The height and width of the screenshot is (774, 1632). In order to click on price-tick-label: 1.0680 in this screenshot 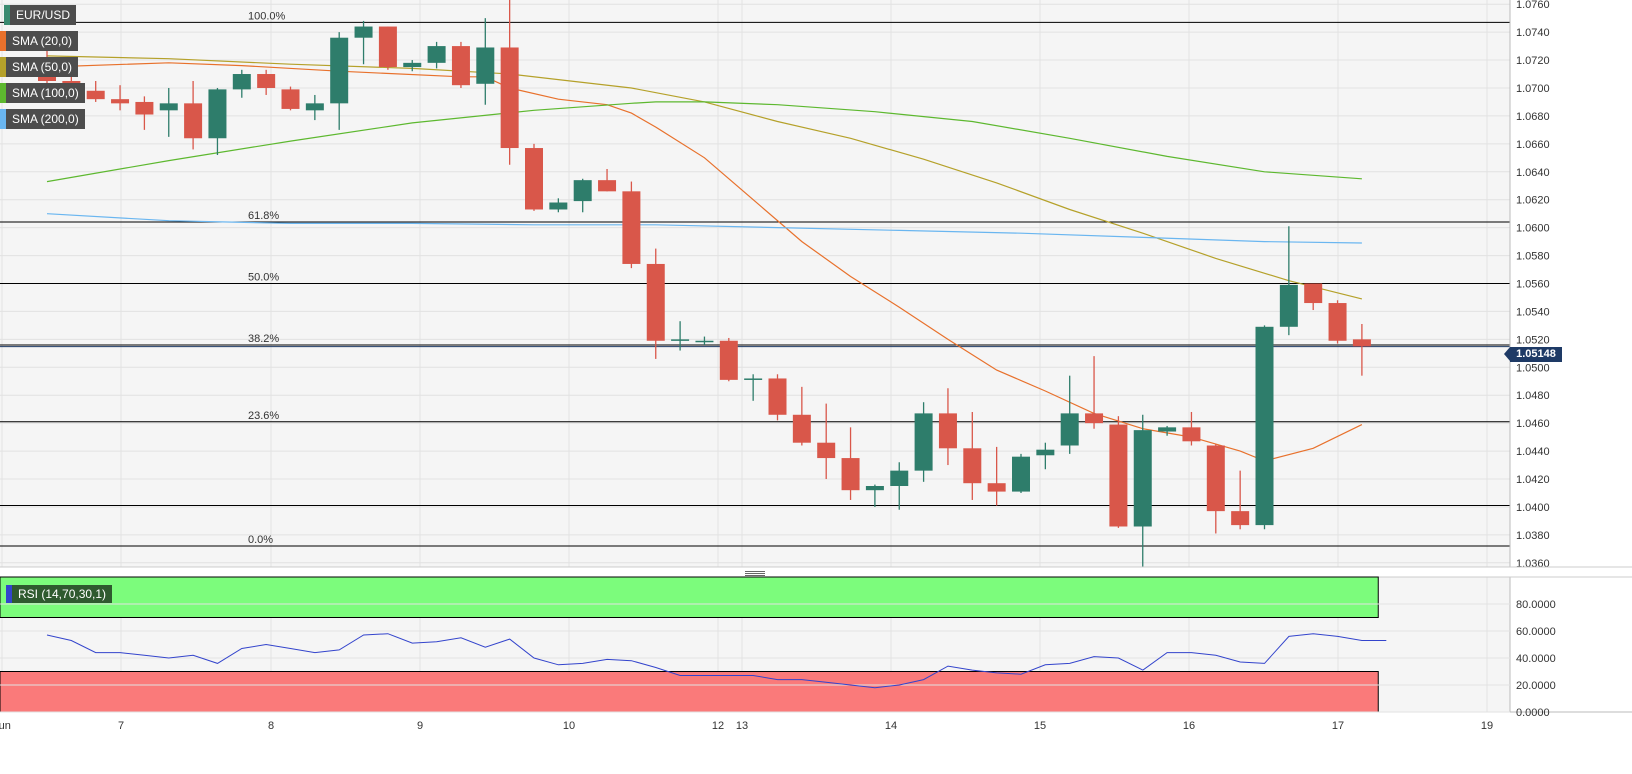, I will do `click(1533, 117)`.